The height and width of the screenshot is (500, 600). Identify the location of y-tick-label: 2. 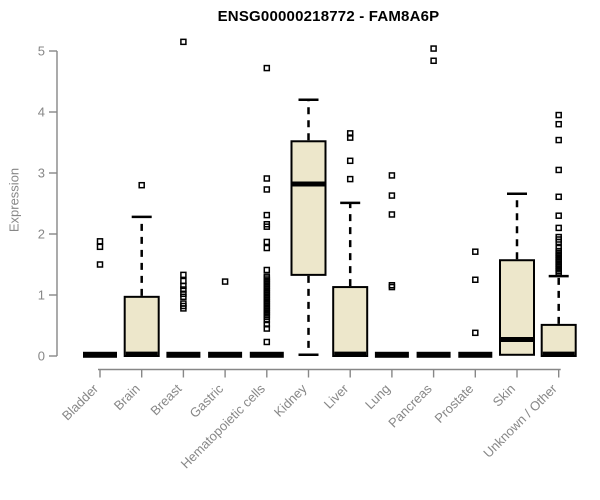
(41, 234).